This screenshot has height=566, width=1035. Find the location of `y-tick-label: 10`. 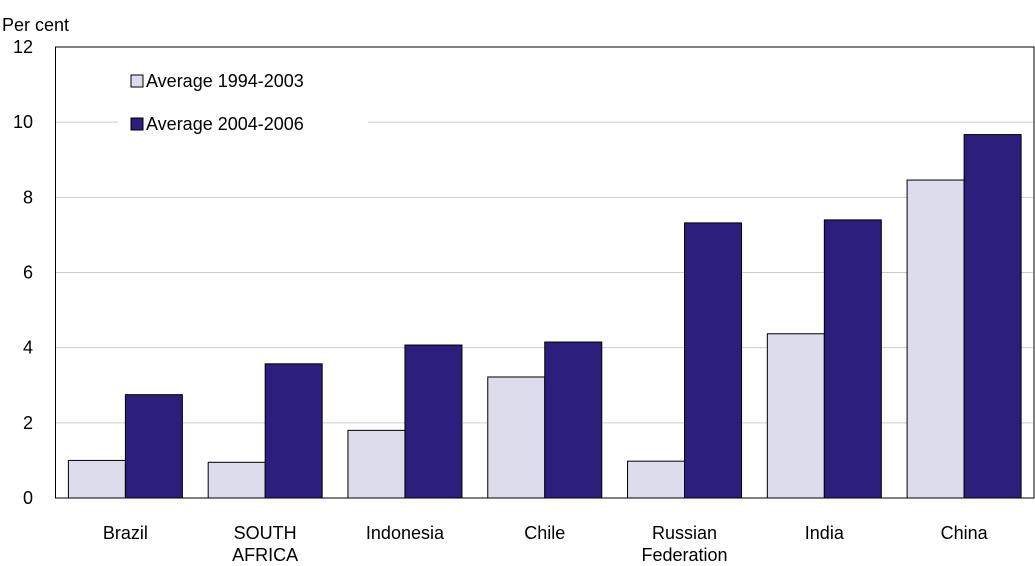

y-tick-label: 10 is located at coordinates (23, 122).